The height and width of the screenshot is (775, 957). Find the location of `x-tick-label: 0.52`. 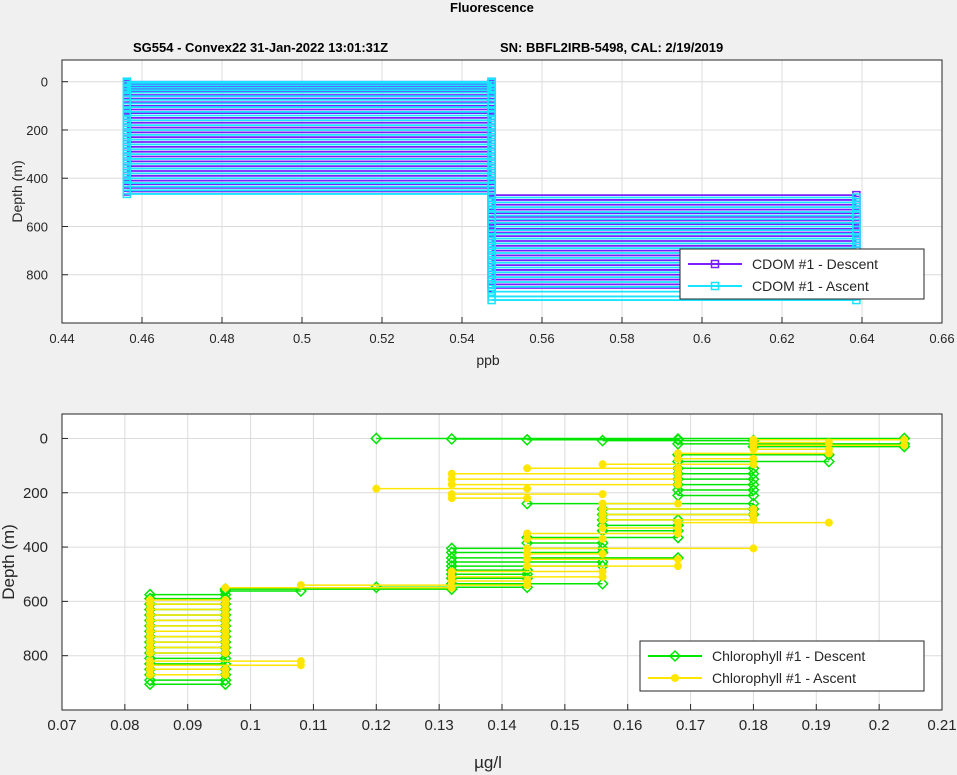

x-tick-label: 0.52 is located at coordinates (381, 338).